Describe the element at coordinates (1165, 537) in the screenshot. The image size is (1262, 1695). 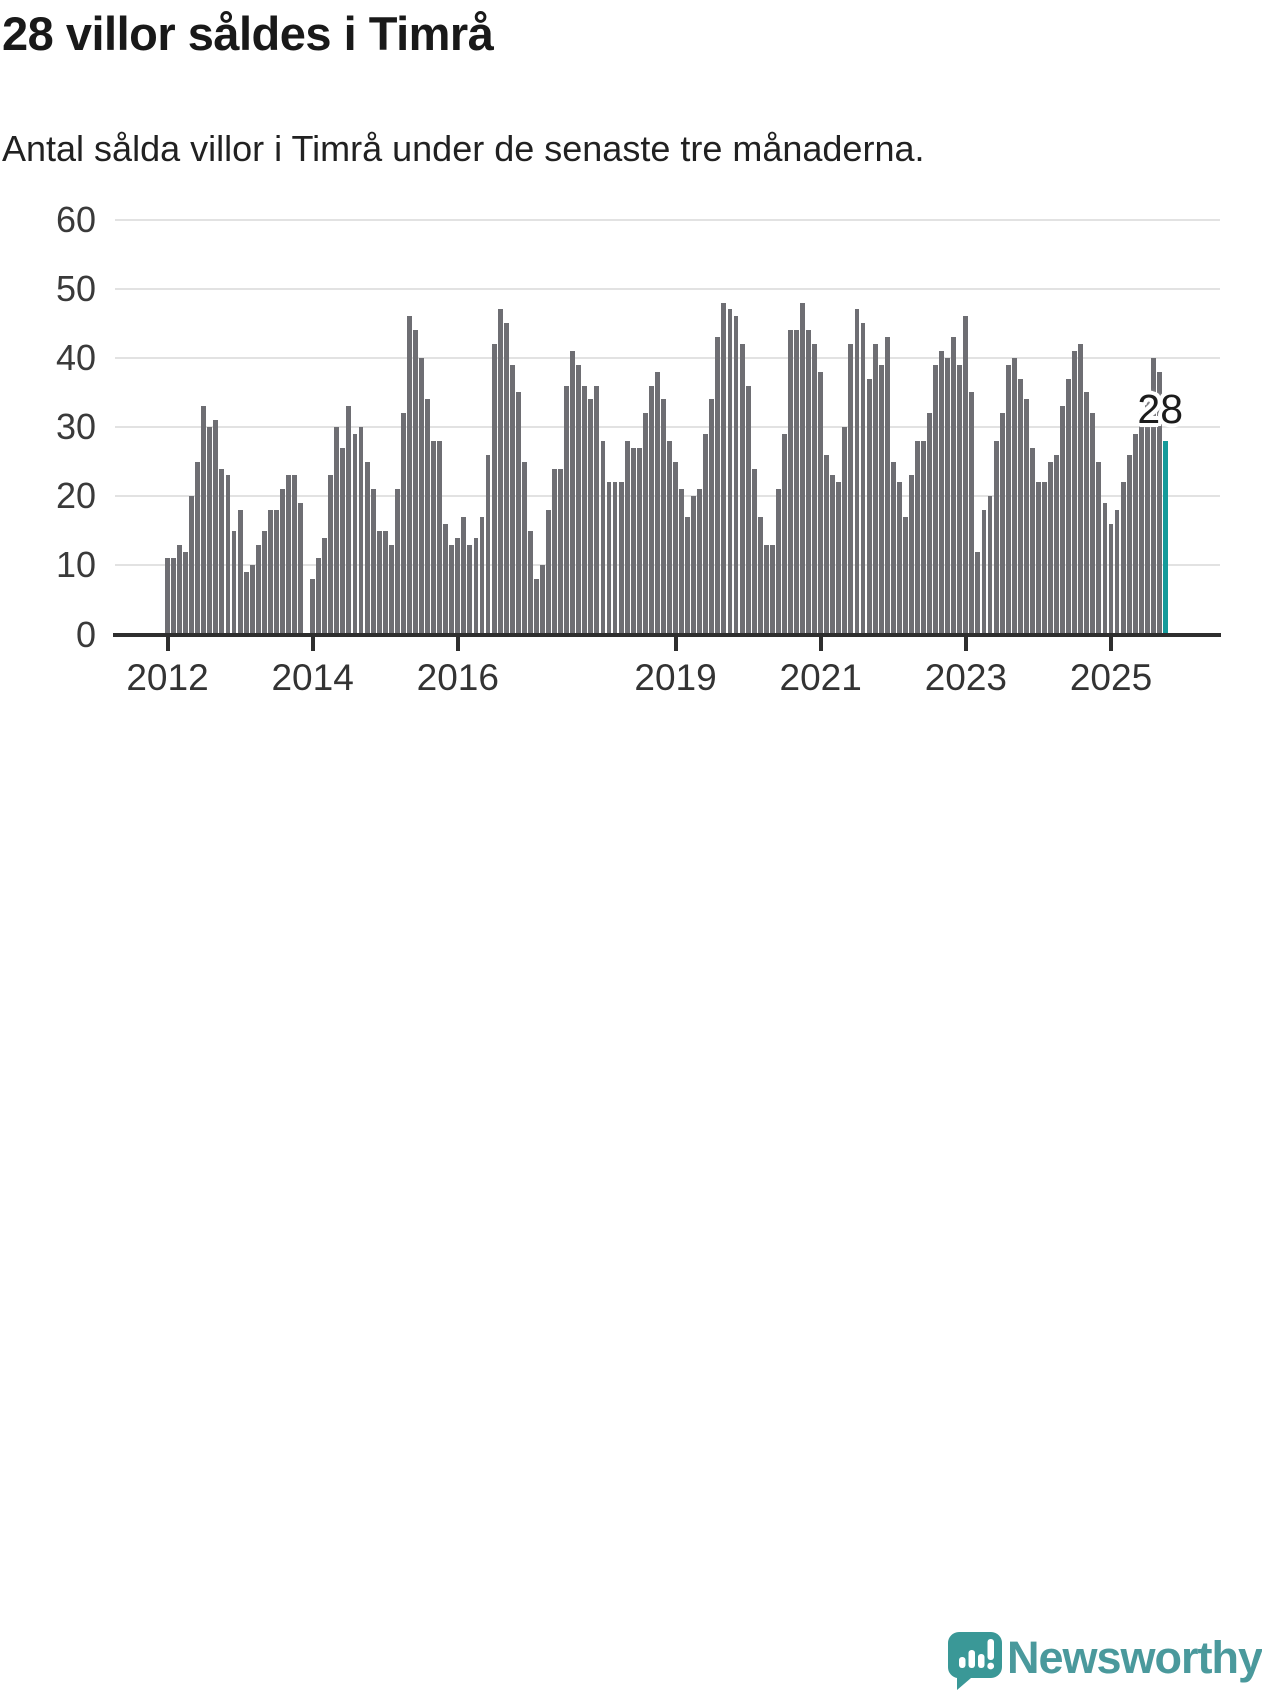
I see `bar-latest-highlight` at that location.